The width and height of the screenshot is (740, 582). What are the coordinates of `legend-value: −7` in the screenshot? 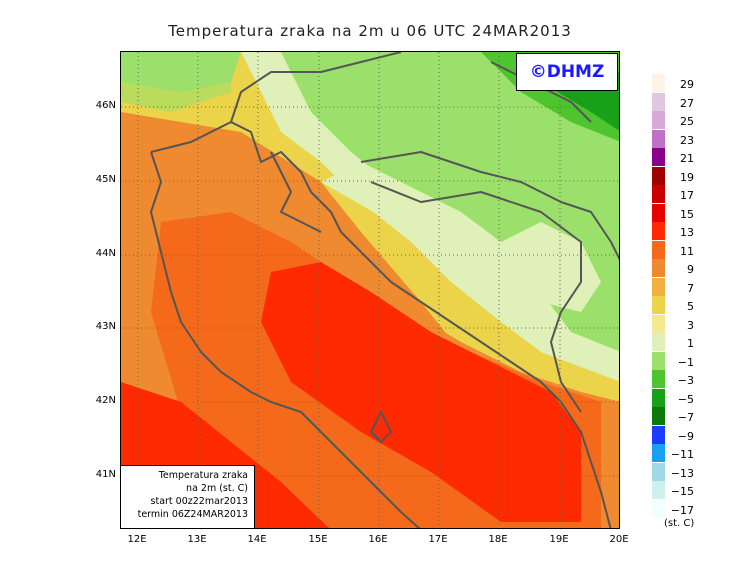 It's located at (685, 417).